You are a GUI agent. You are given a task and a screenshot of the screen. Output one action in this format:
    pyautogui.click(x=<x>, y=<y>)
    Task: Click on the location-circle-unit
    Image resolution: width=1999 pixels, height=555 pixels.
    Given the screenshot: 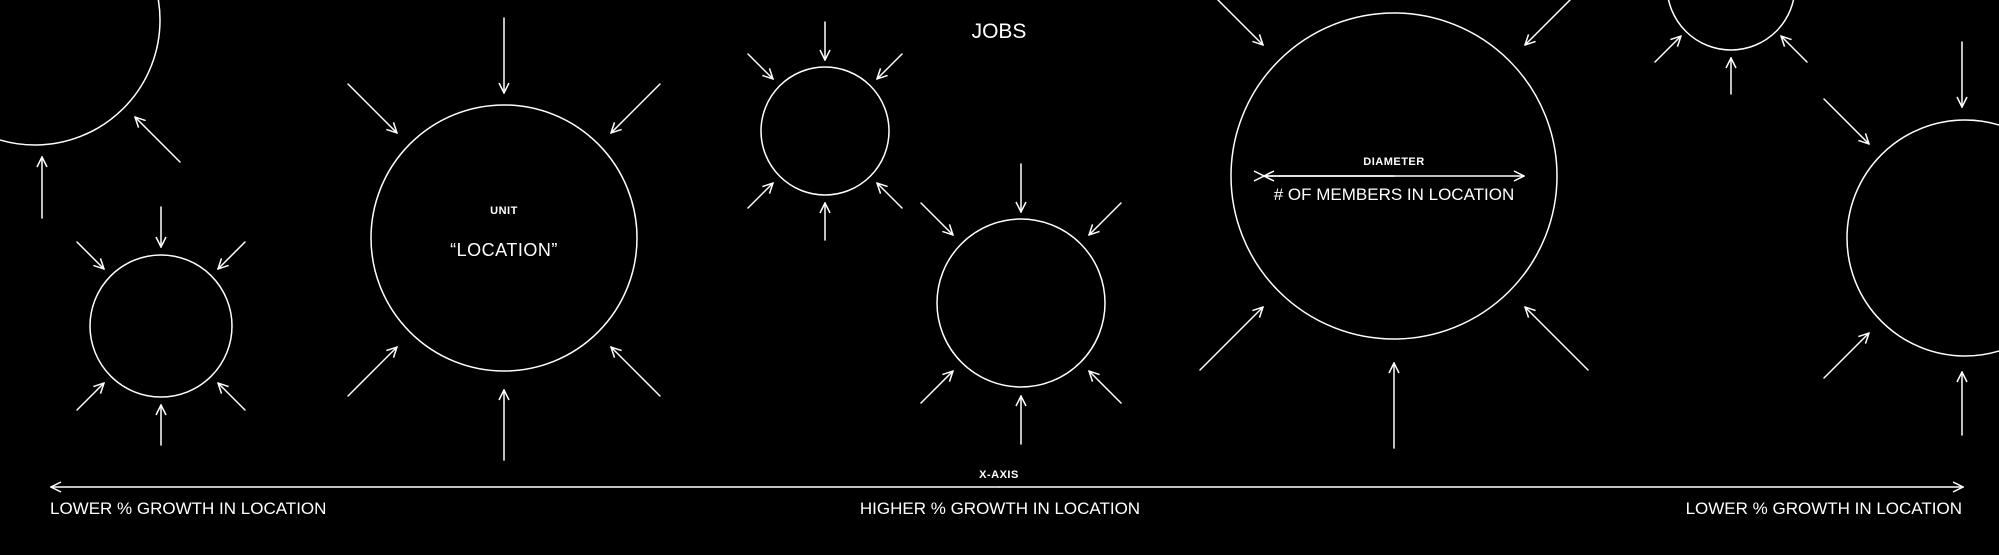 What is the action you would take?
    pyautogui.click(x=504, y=239)
    